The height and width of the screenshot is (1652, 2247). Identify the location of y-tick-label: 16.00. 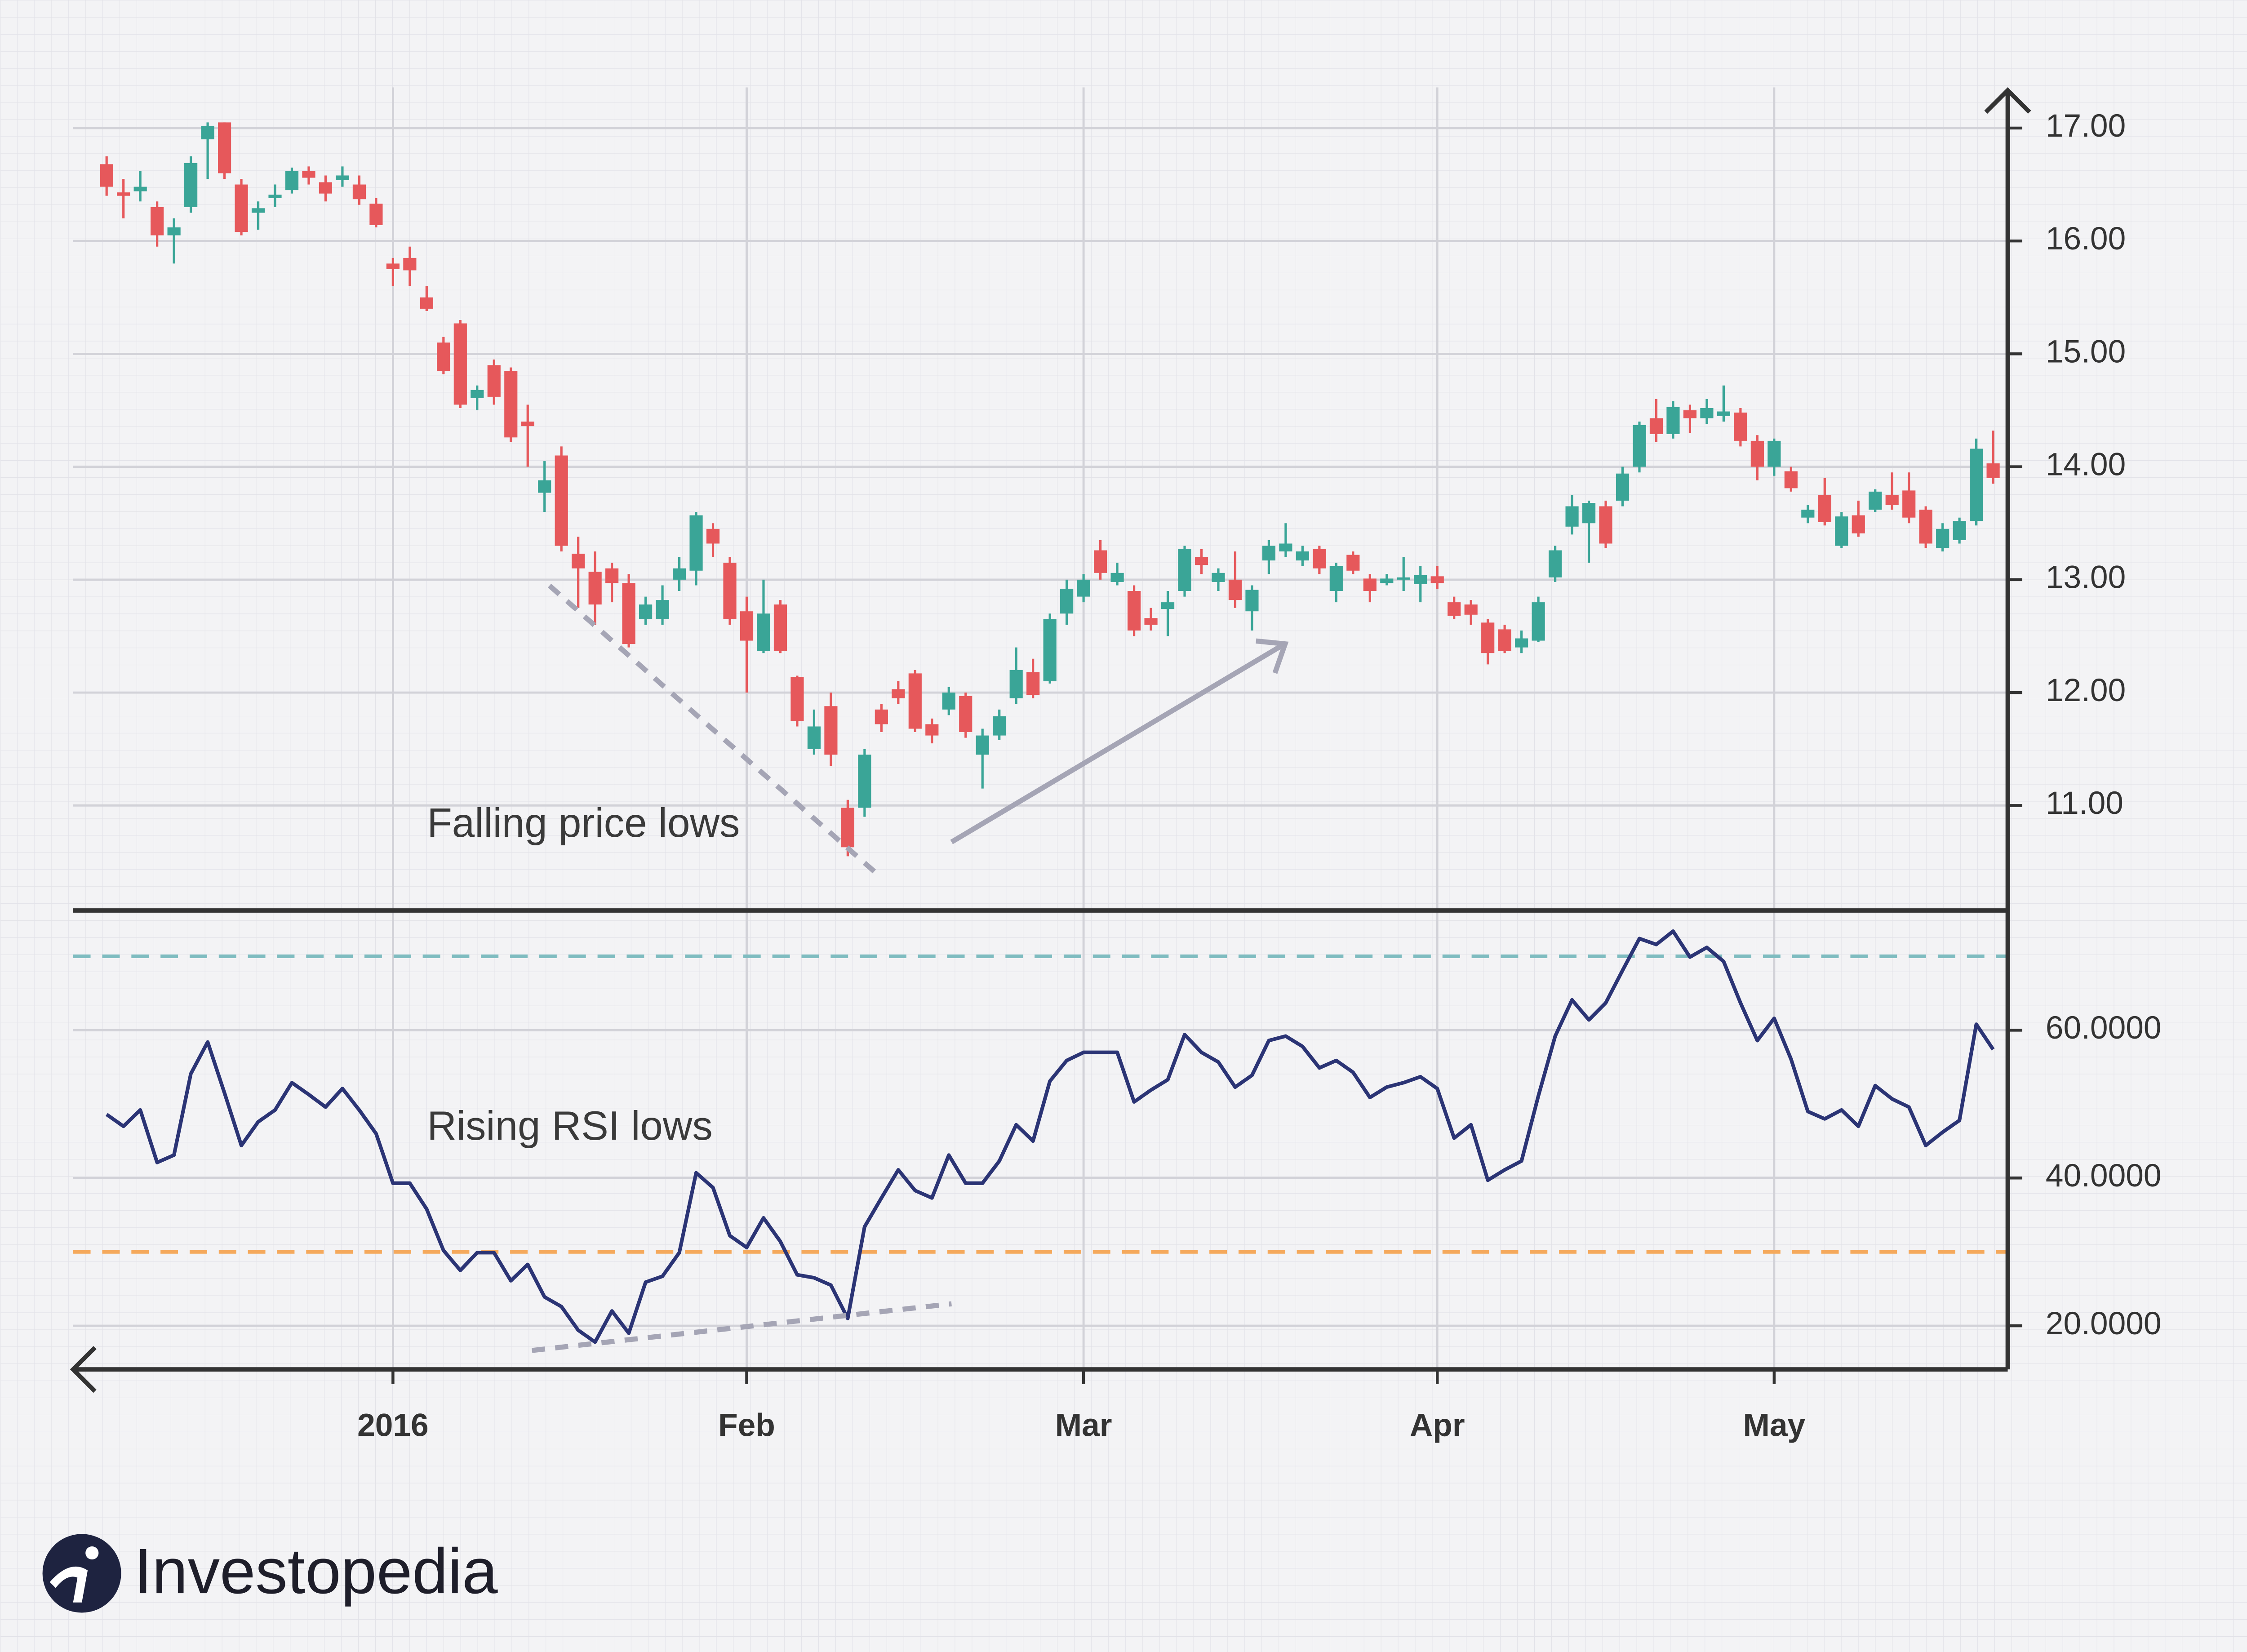
(2086, 239).